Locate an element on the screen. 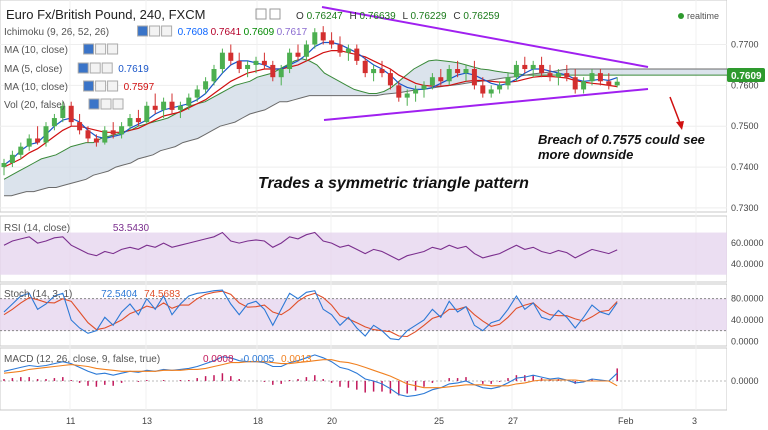 The height and width of the screenshot is (430, 768). ohlc-readout: O 0.76247 H 0.76639 L 0.76229 C 0.76259 is located at coordinates (398, 16).